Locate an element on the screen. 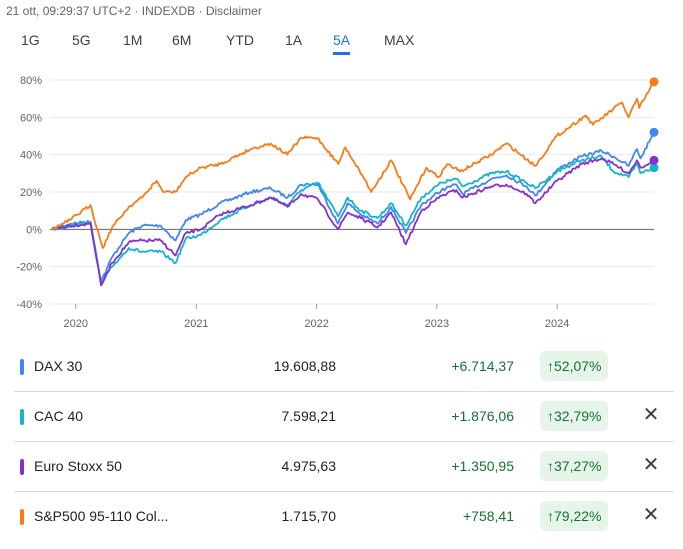 The image size is (683, 549). tab-6m: 6M is located at coordinates (182, 40).